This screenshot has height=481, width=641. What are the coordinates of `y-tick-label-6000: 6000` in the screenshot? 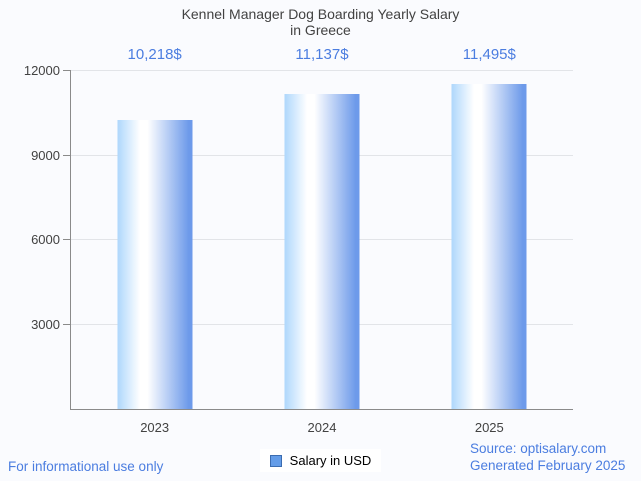 It's located at (45, 239).